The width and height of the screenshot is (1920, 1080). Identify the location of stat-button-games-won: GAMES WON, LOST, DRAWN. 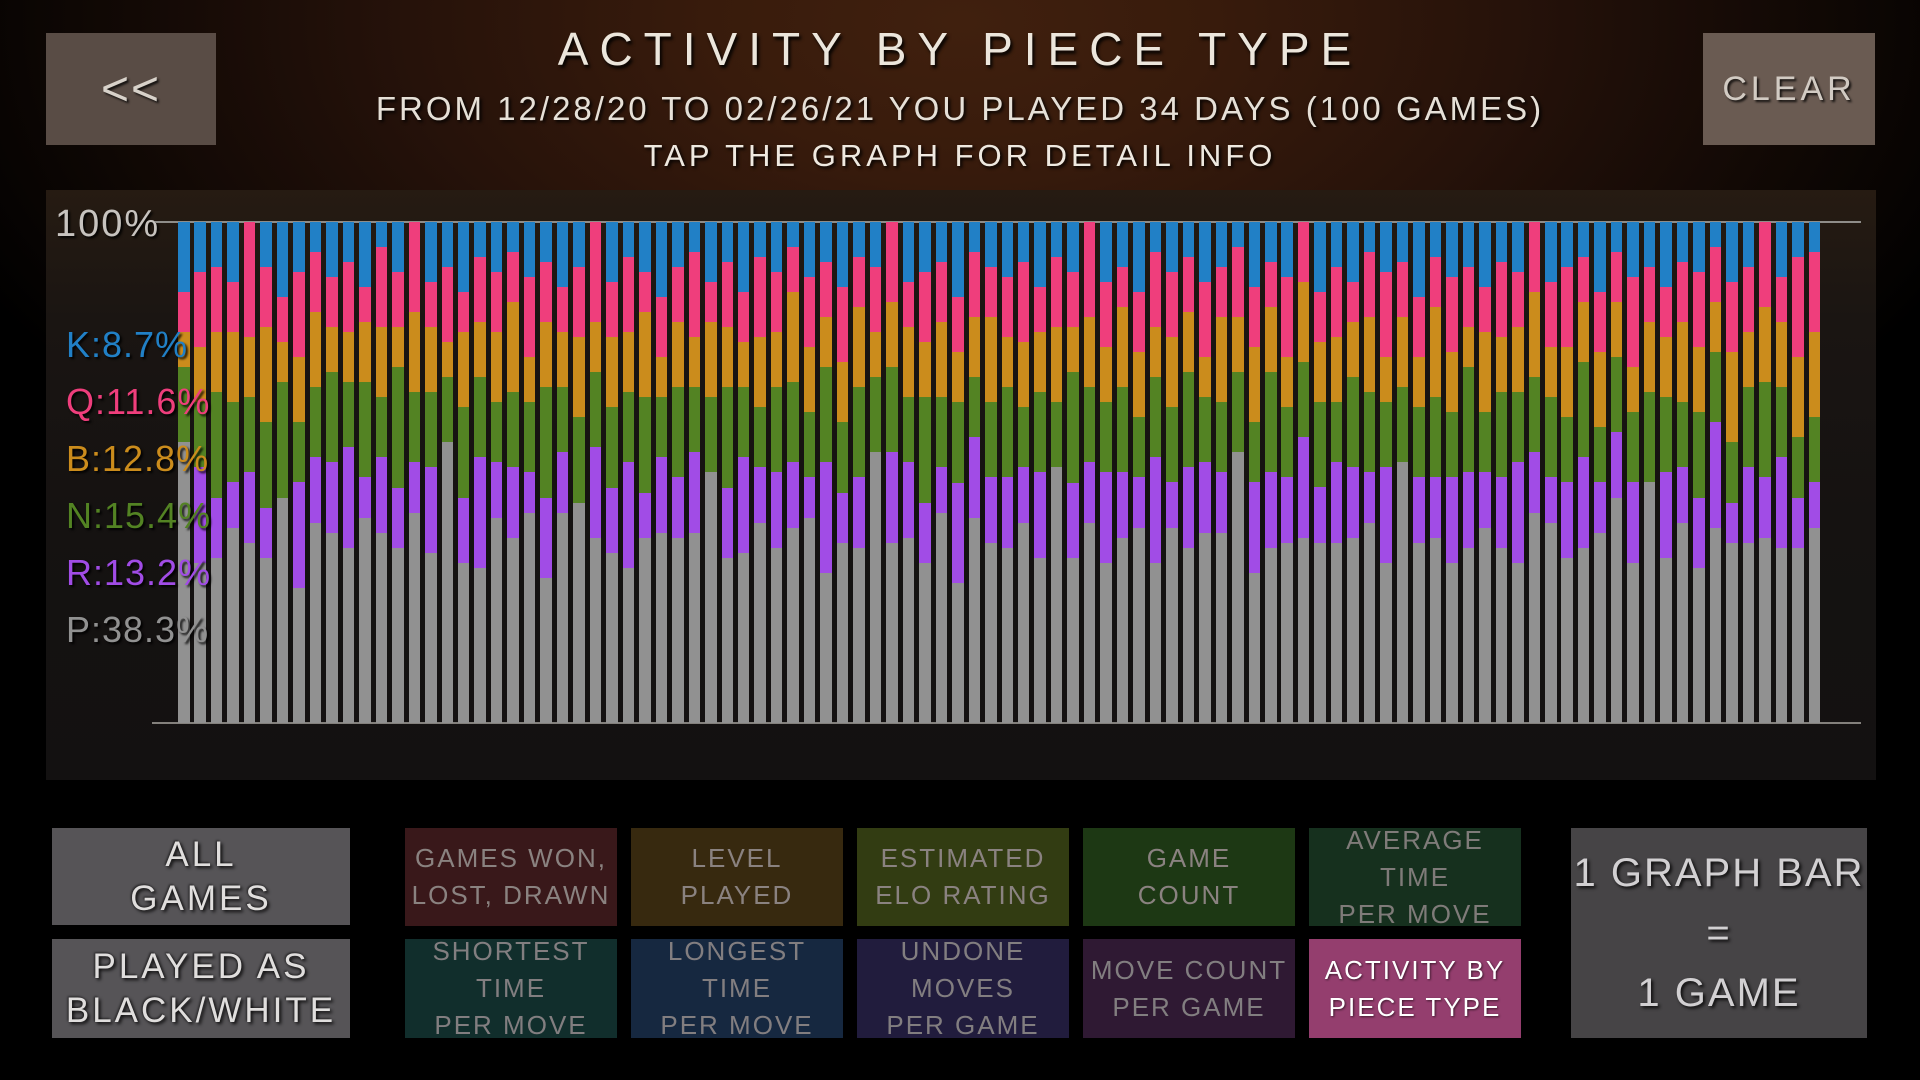
(511, 877).